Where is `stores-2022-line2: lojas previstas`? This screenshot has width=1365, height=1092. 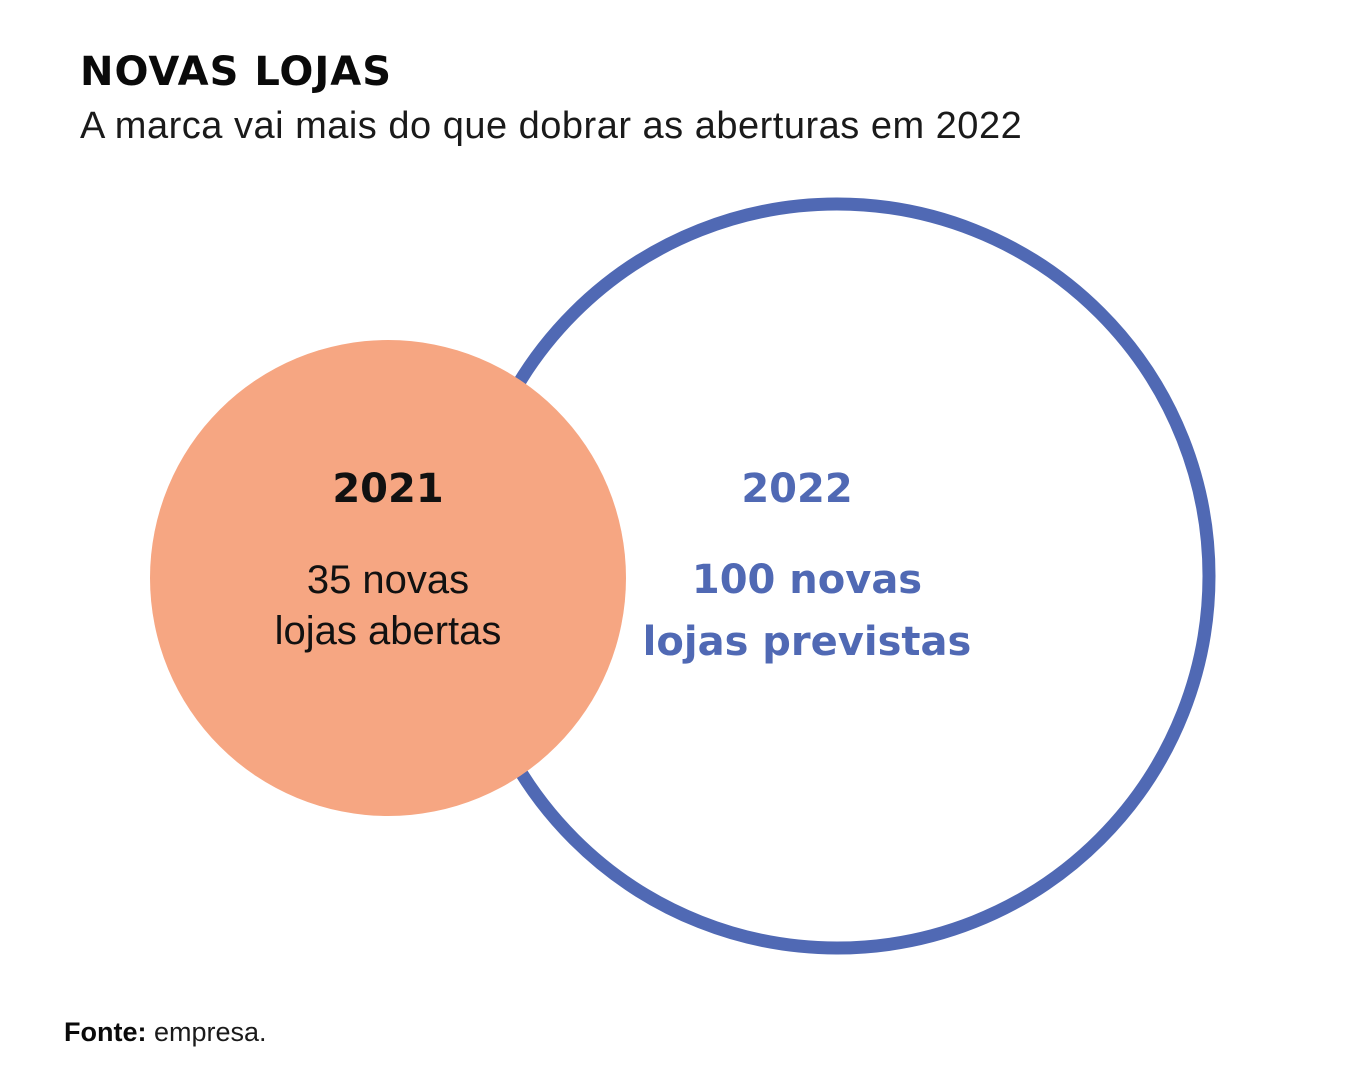
stores-2022-line2: lojas previstas is located at coordinates (807, 642).